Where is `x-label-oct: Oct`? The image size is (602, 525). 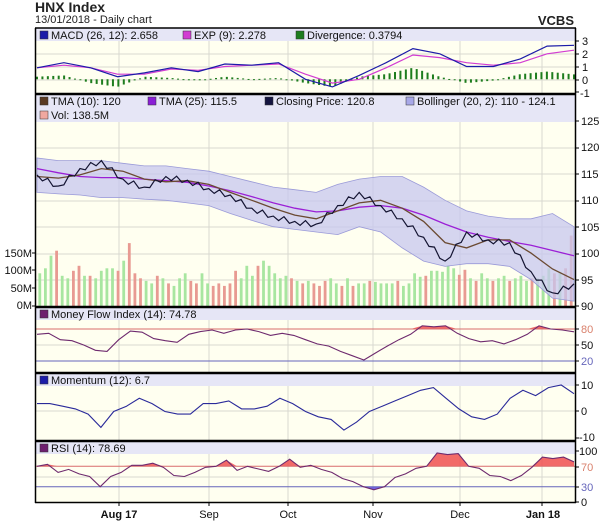
x-label-oct: Oct is located at coordinates (287, 515).